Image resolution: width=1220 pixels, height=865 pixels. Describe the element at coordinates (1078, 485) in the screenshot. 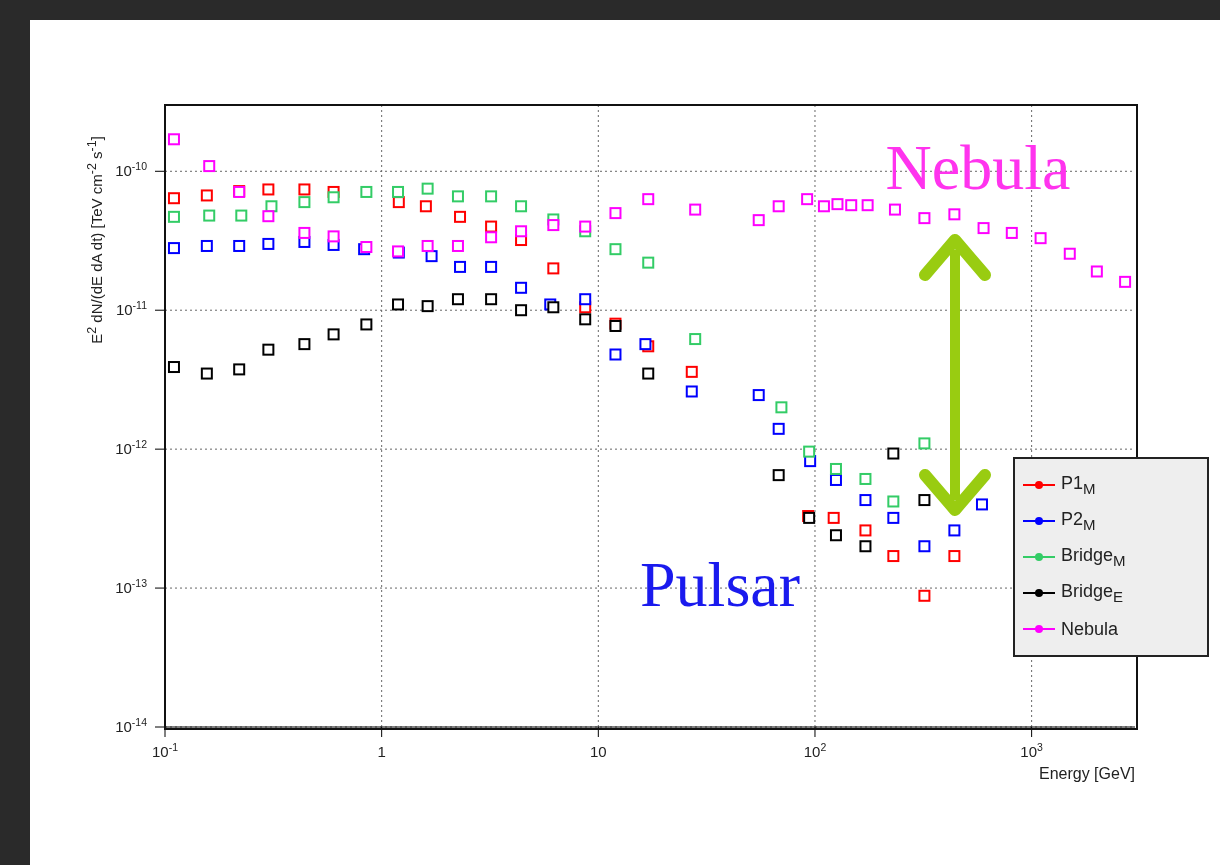

I see `legend-label: P1$_{M}$` at that location.